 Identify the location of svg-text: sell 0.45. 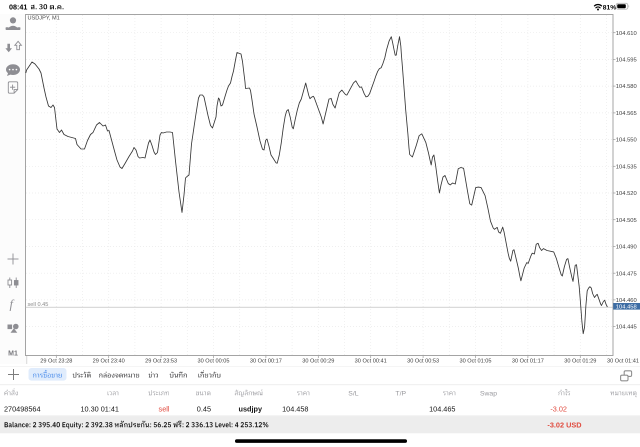
(38, 305).